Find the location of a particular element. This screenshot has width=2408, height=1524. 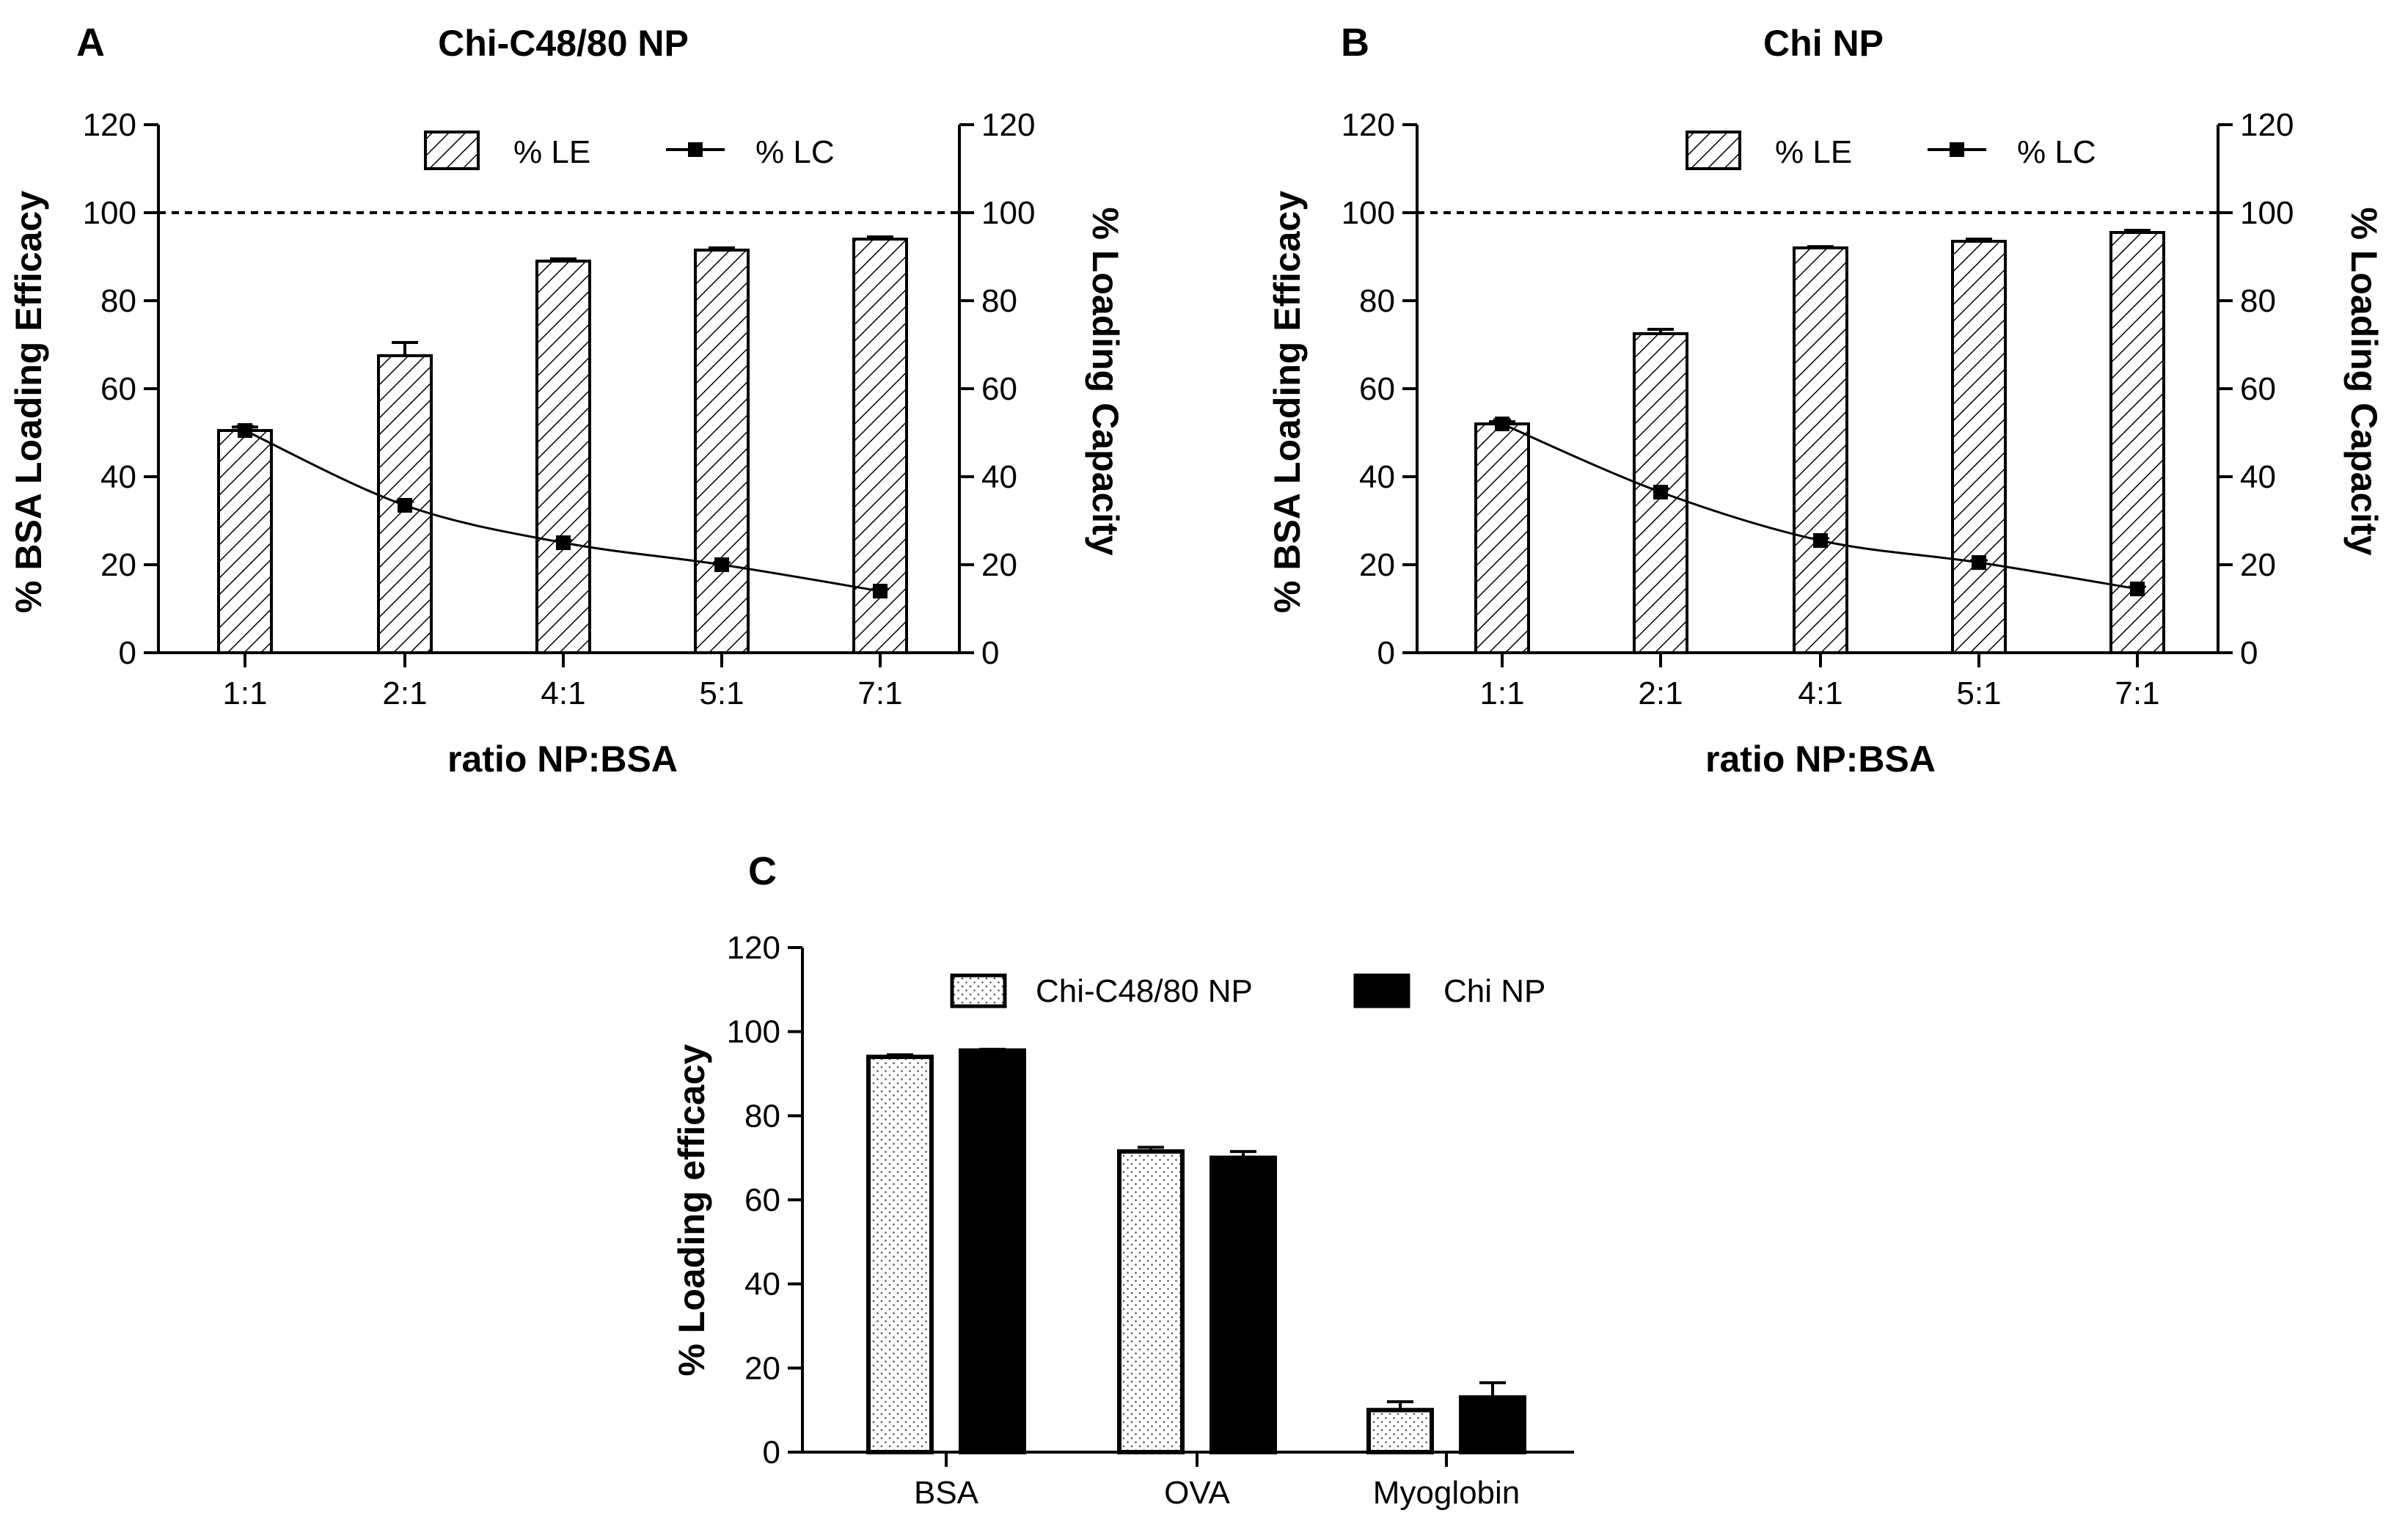

x-tick-label: Myoglobin is located at coordinates (1447, 1493).